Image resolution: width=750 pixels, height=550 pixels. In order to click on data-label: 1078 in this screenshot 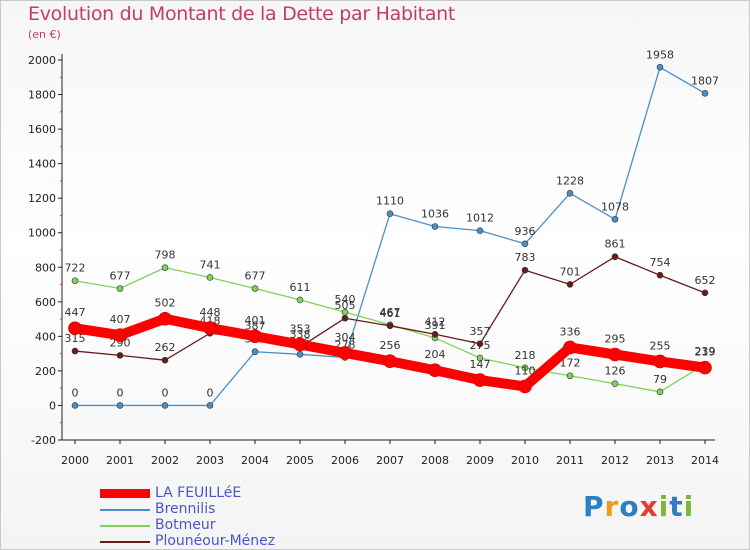, I will do `click(615, 206)`.